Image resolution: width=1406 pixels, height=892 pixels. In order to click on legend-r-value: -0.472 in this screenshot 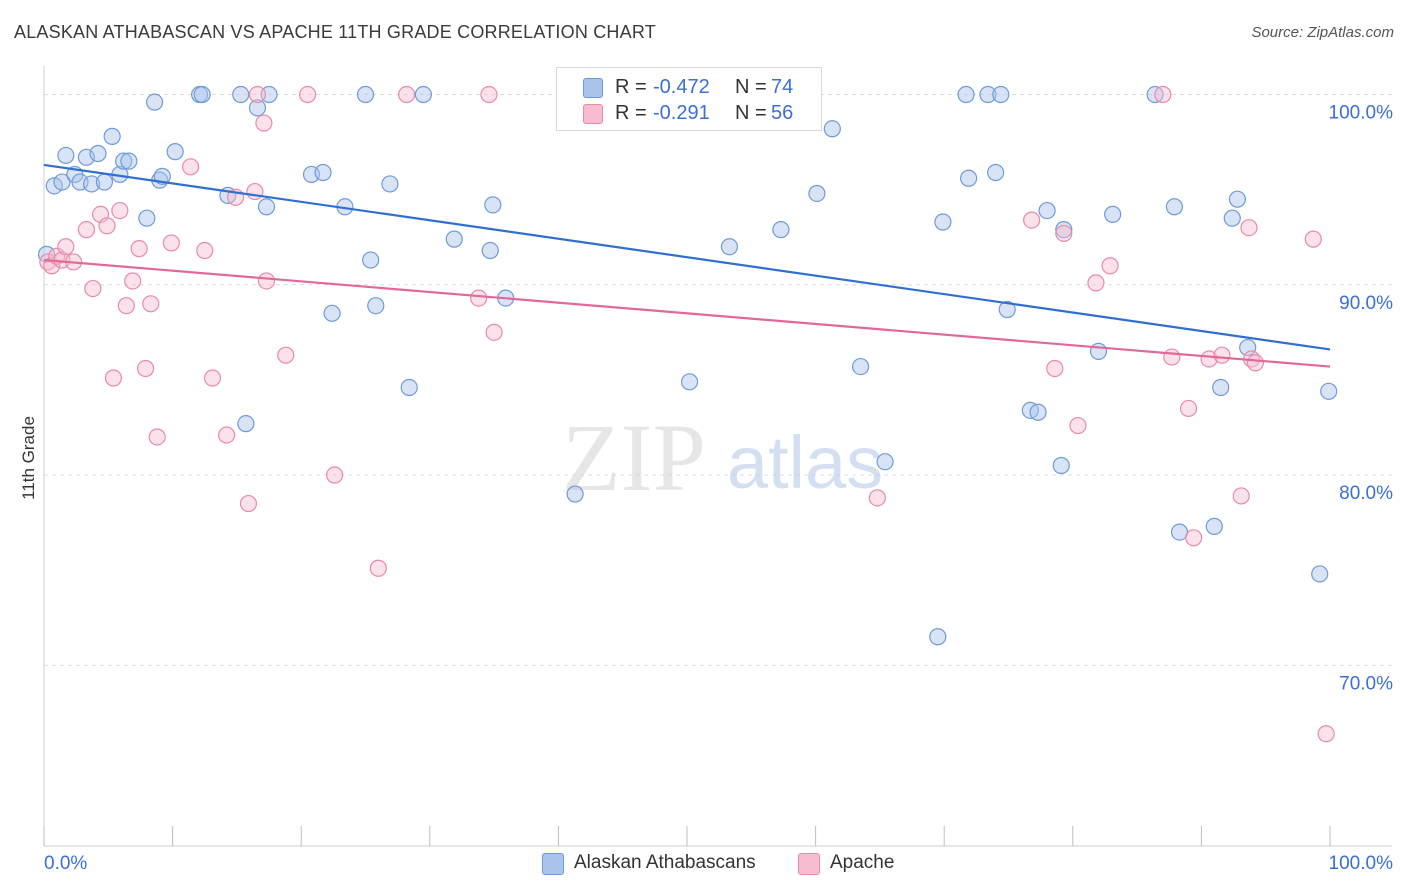, I will do `click(681, 87)`.